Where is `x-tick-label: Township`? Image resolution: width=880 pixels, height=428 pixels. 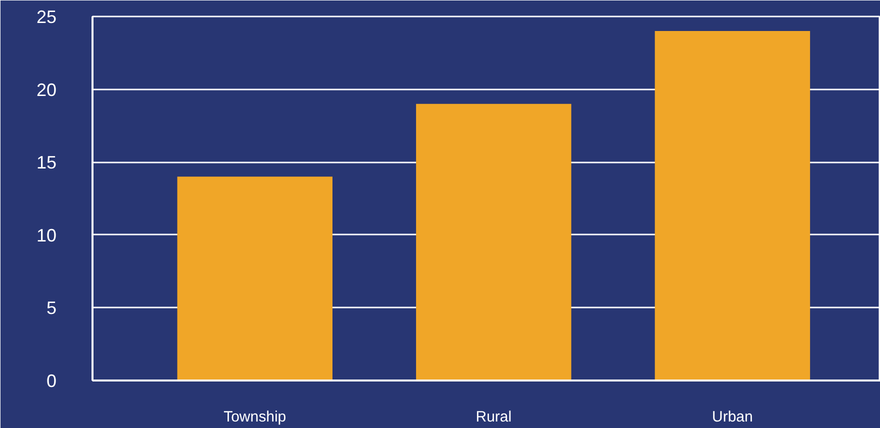
x-tick-label: Township is located at coordinates (255, 417).